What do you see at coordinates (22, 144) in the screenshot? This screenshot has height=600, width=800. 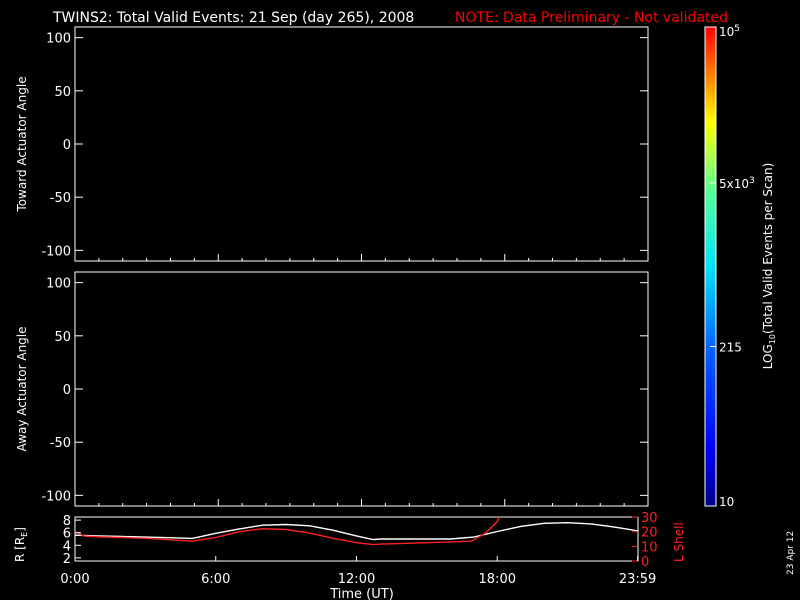 I see `toward-y-axis-label: Toward Actuator Angle` at bounding box center [22, 144].